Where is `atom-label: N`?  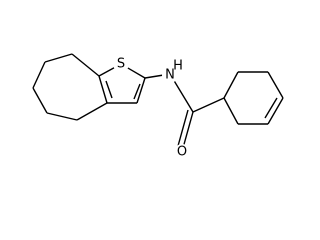 atom-label: N is located at coordinates (170, 75).